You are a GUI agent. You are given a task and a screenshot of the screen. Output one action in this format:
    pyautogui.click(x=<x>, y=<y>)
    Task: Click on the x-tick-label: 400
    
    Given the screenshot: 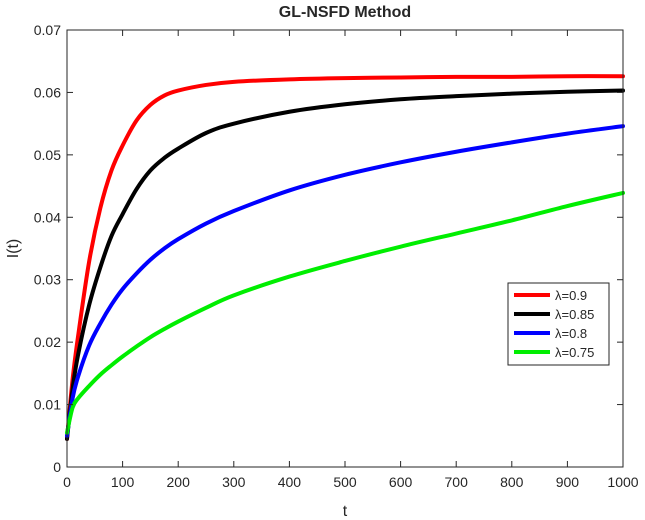 What is the action you would take?
    pyautogui.click(x=290, y=482)
    